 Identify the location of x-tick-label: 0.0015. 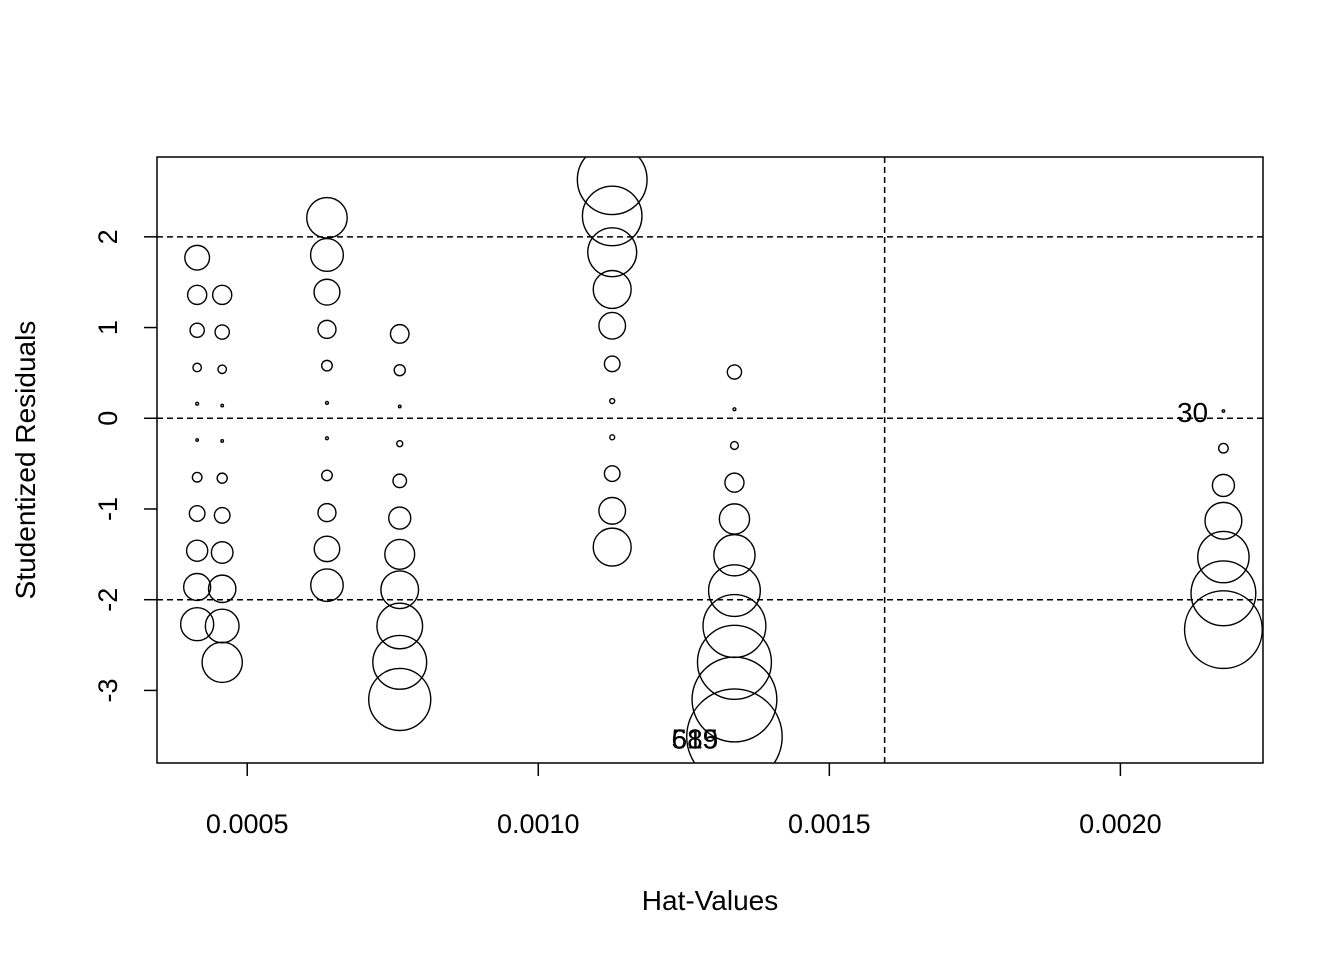
(829, 824).